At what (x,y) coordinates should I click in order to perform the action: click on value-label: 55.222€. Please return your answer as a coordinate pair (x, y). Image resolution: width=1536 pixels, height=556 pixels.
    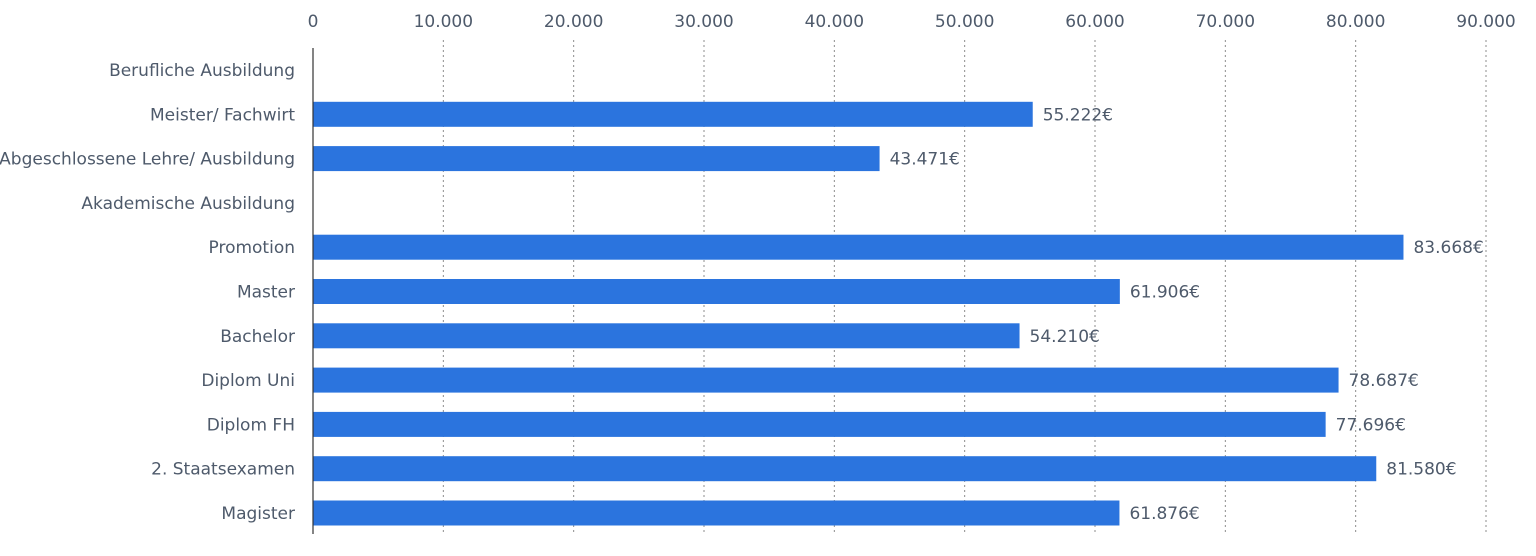
    Looking at the image, I should click on (1078, 115).